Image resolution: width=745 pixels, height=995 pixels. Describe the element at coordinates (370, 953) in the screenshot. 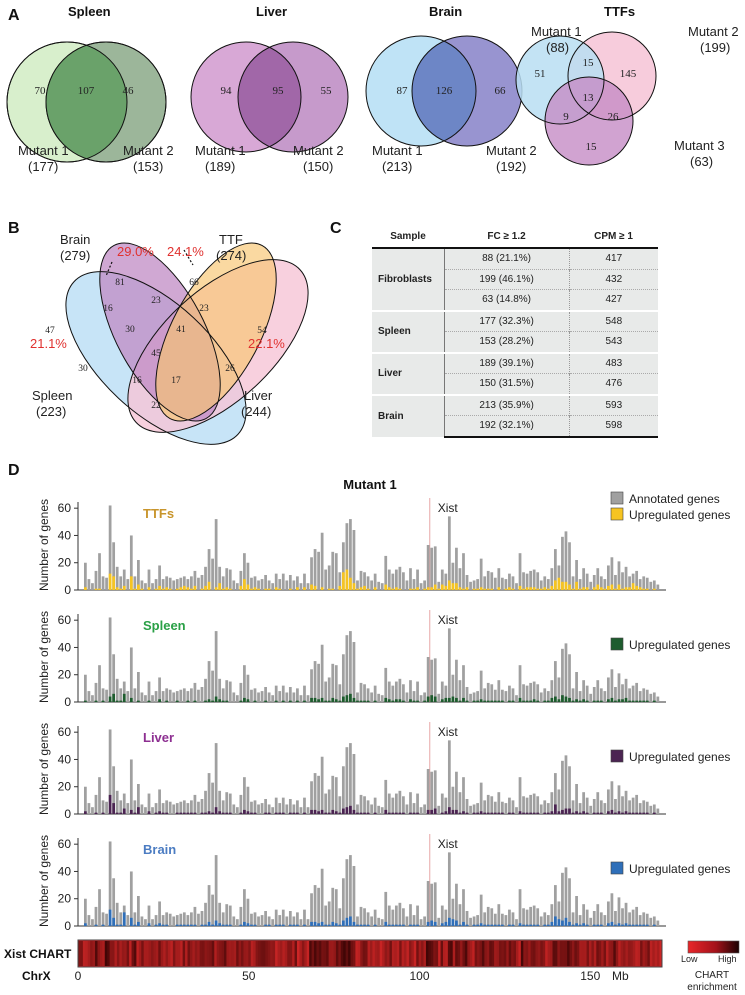

I see `chart-track-stripes` at that location.